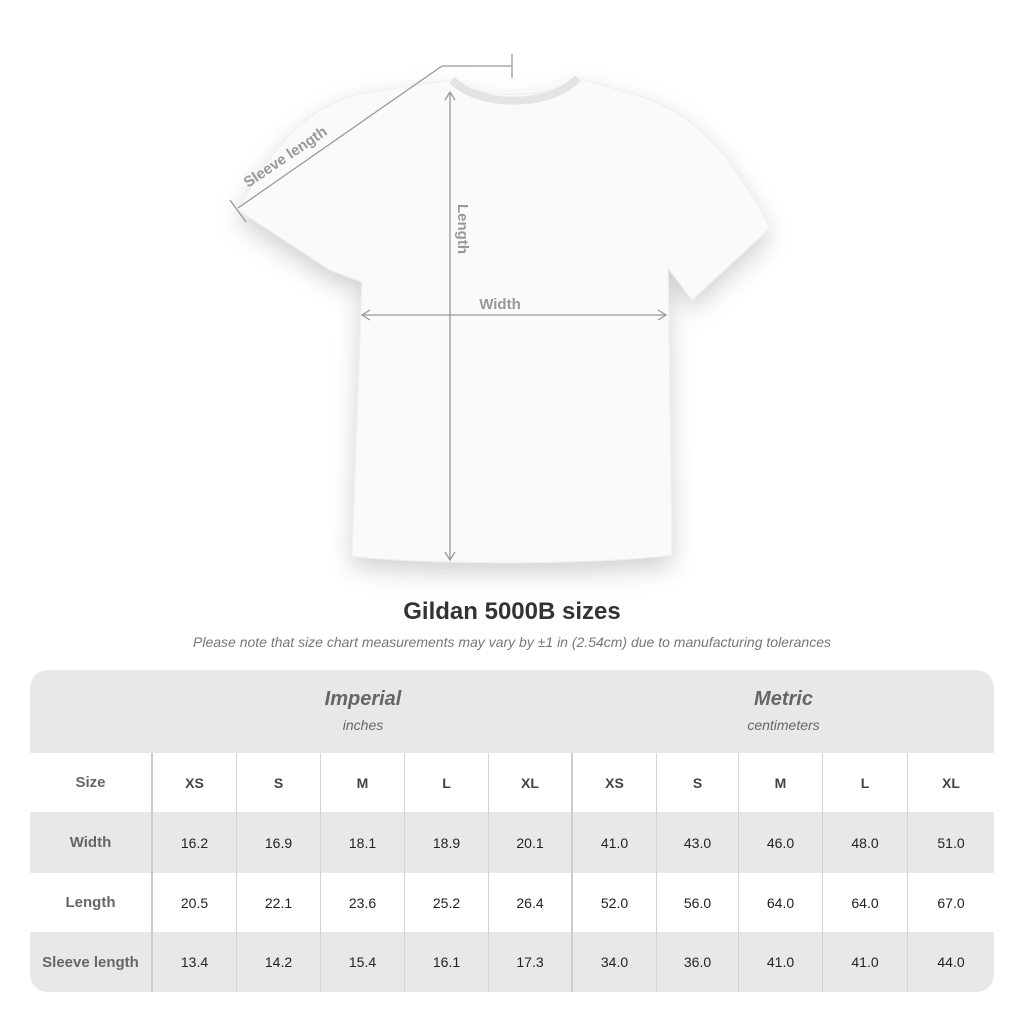  I want to click on row-label: Size, so click(91, 782).